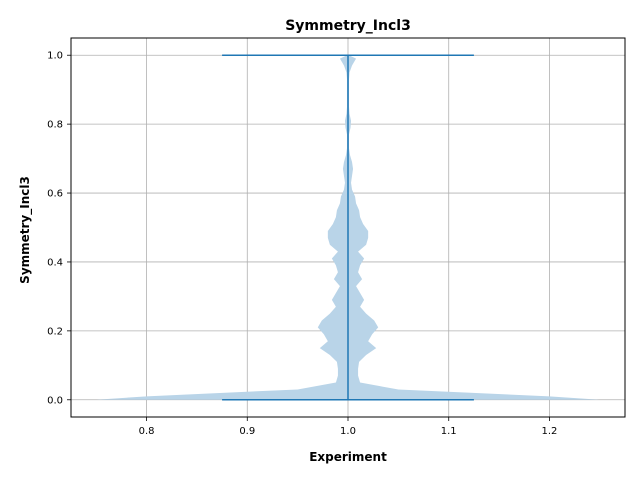 The image size is (640, 480). I want to click on chart-title: Symmetry_Incl3, so click(348, 26).